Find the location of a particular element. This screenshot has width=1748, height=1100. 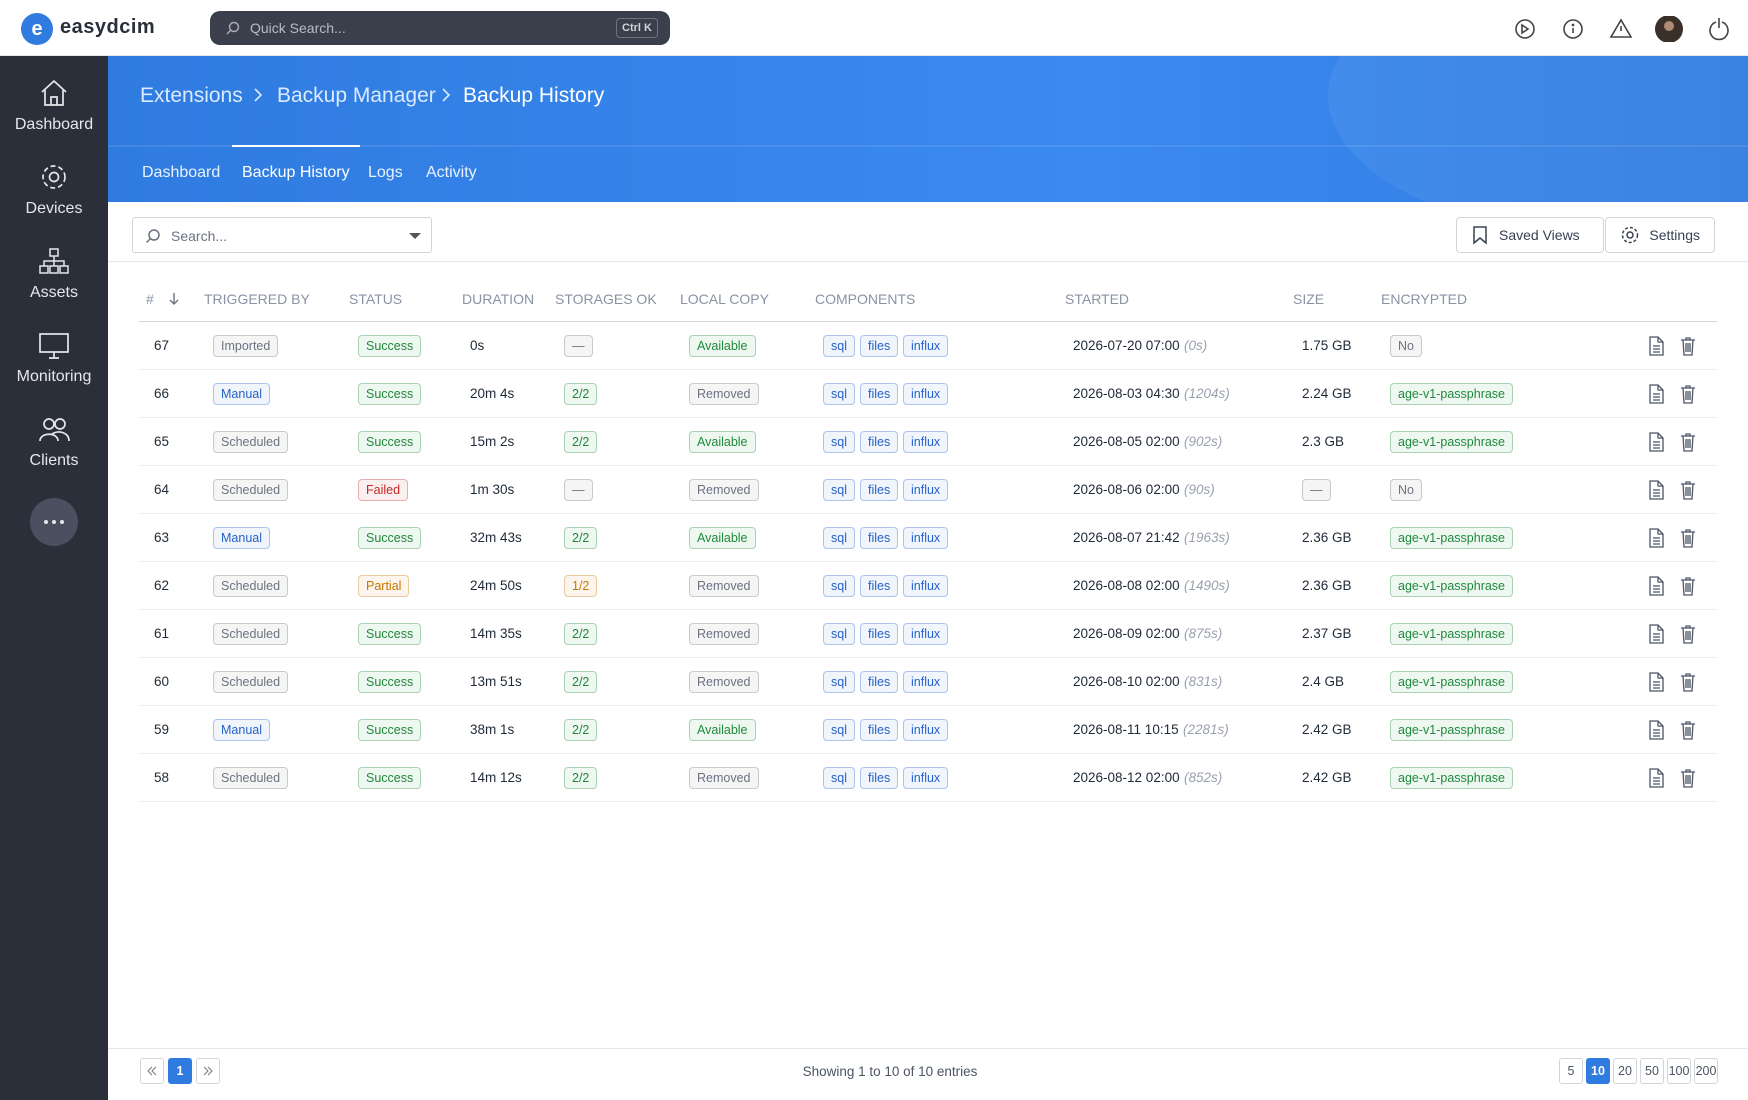

page-button: 1 is located at coordinates (180, 1071).